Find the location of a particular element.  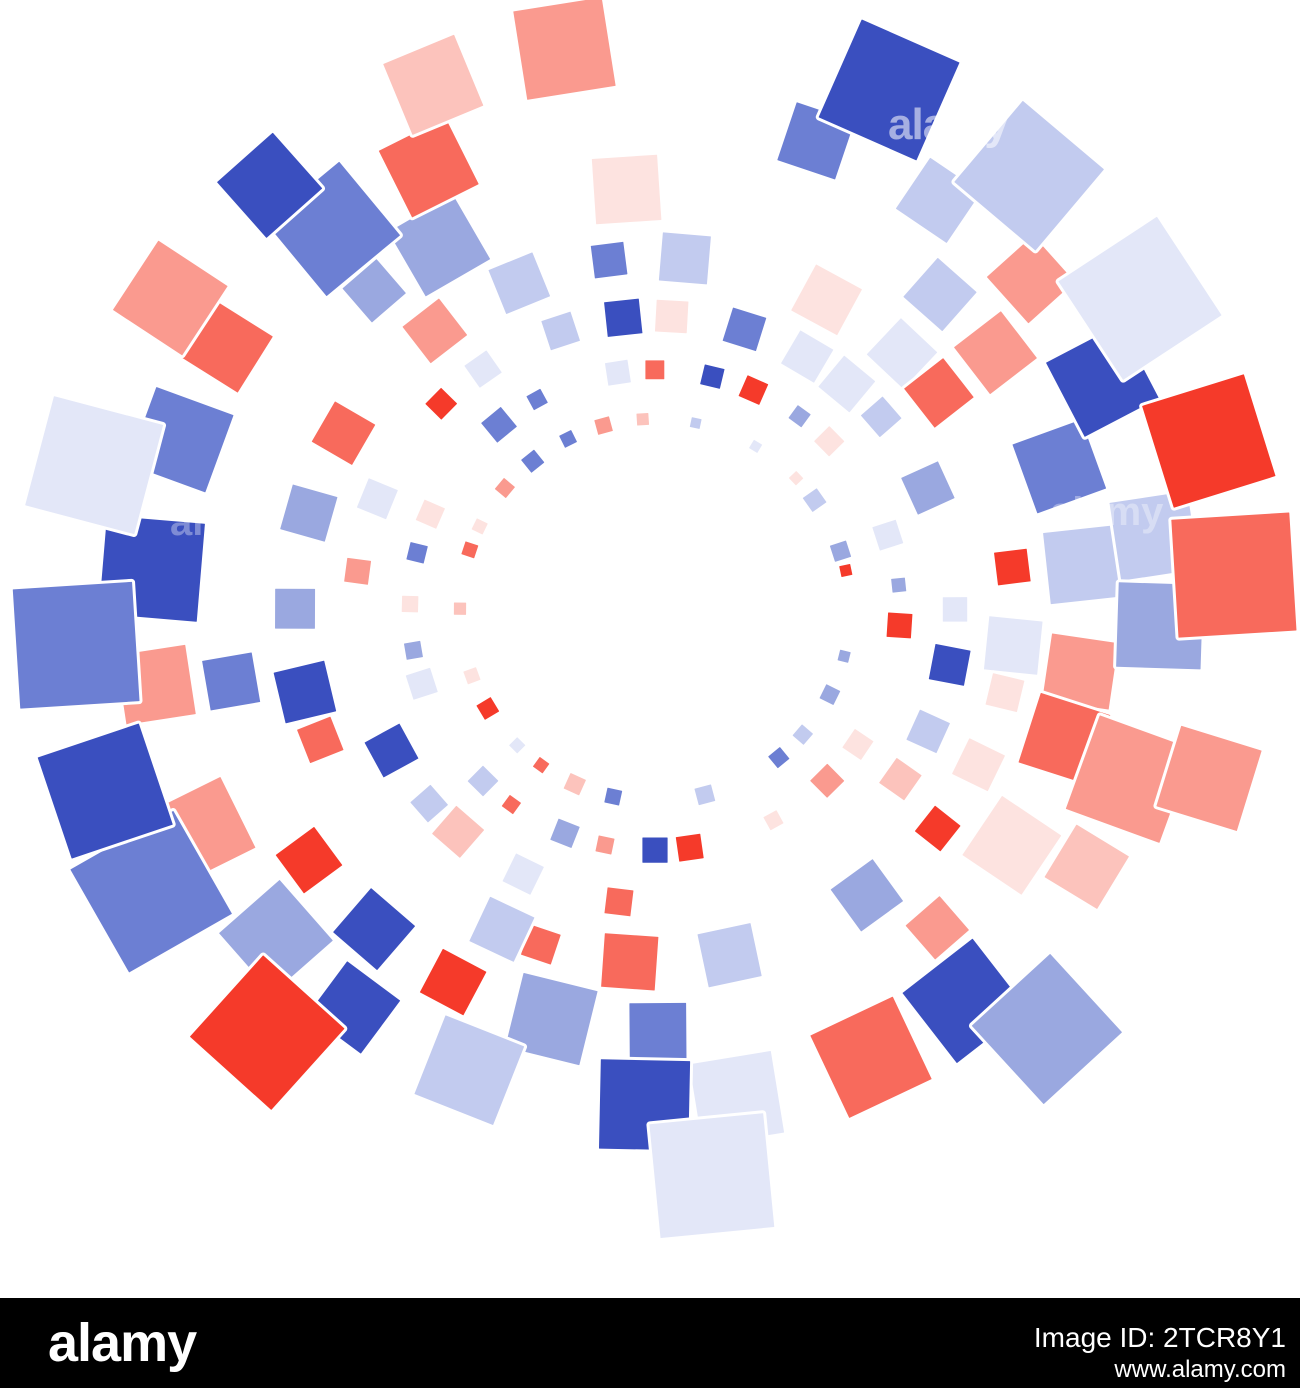

footer-bar is located at coordinates (650, 1343).